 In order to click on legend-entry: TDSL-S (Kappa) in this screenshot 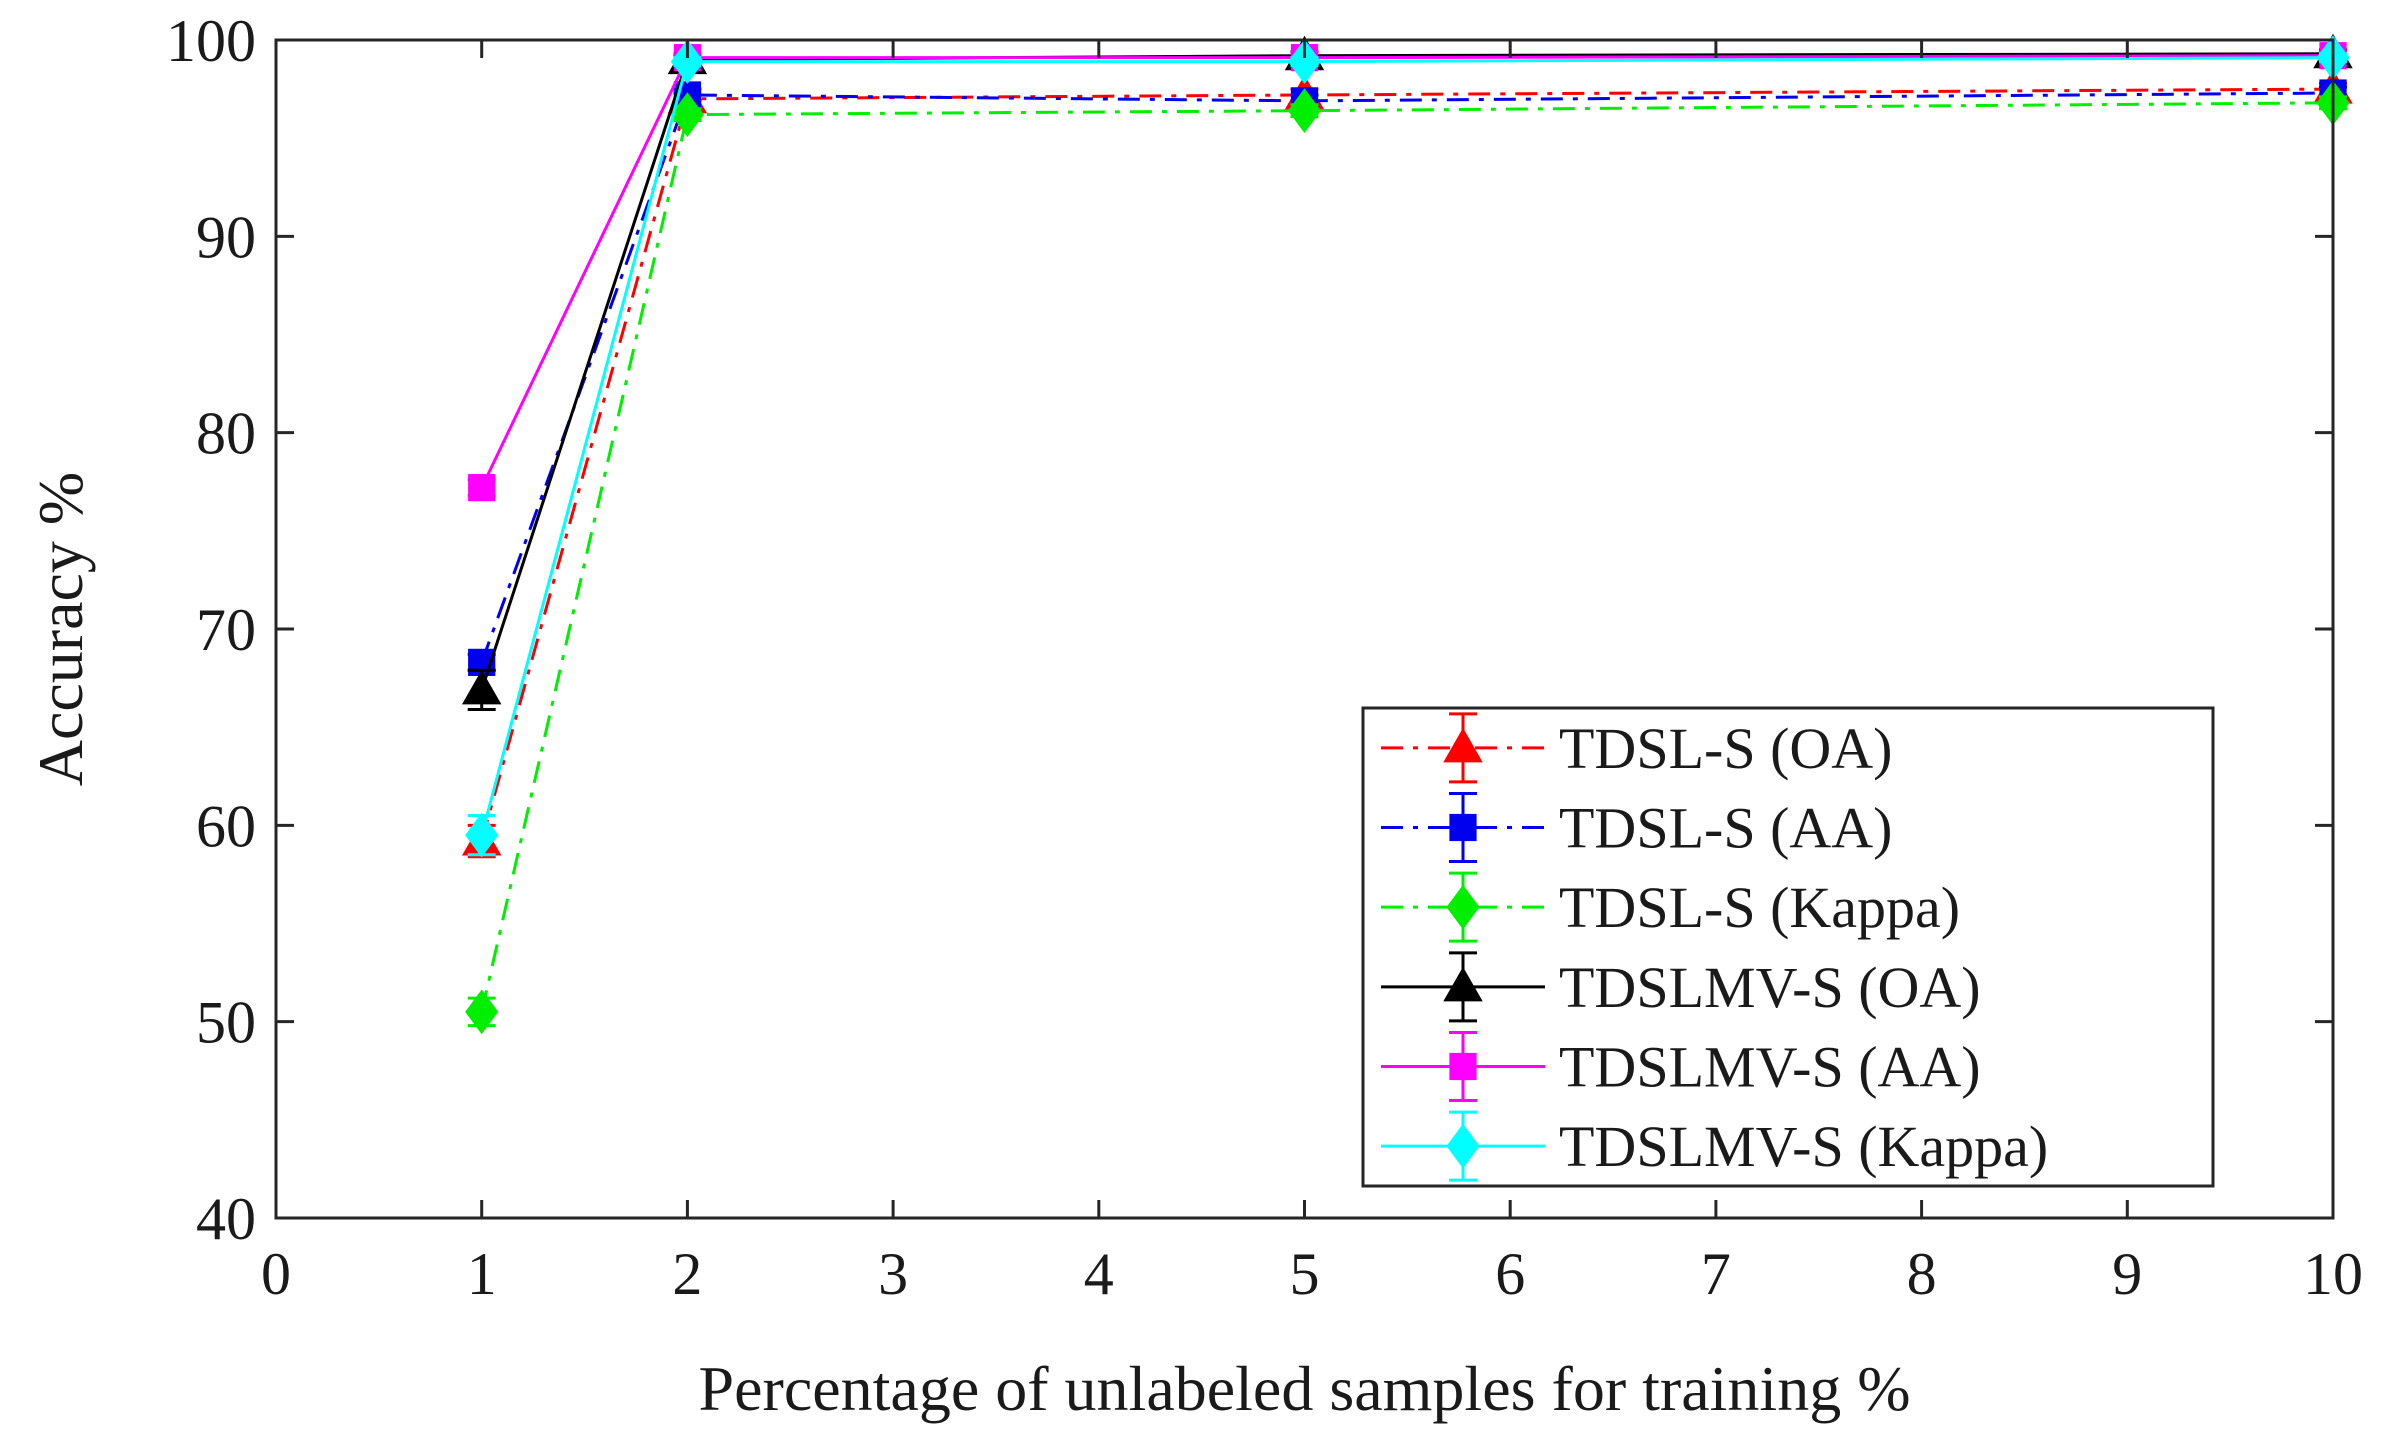, I will do `click(1670, 907)`.